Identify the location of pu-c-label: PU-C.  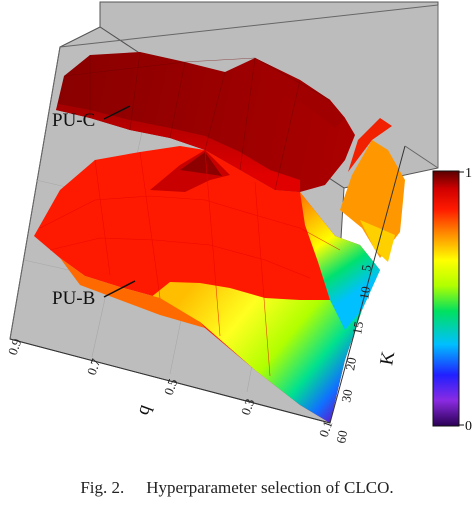
(73, 120).